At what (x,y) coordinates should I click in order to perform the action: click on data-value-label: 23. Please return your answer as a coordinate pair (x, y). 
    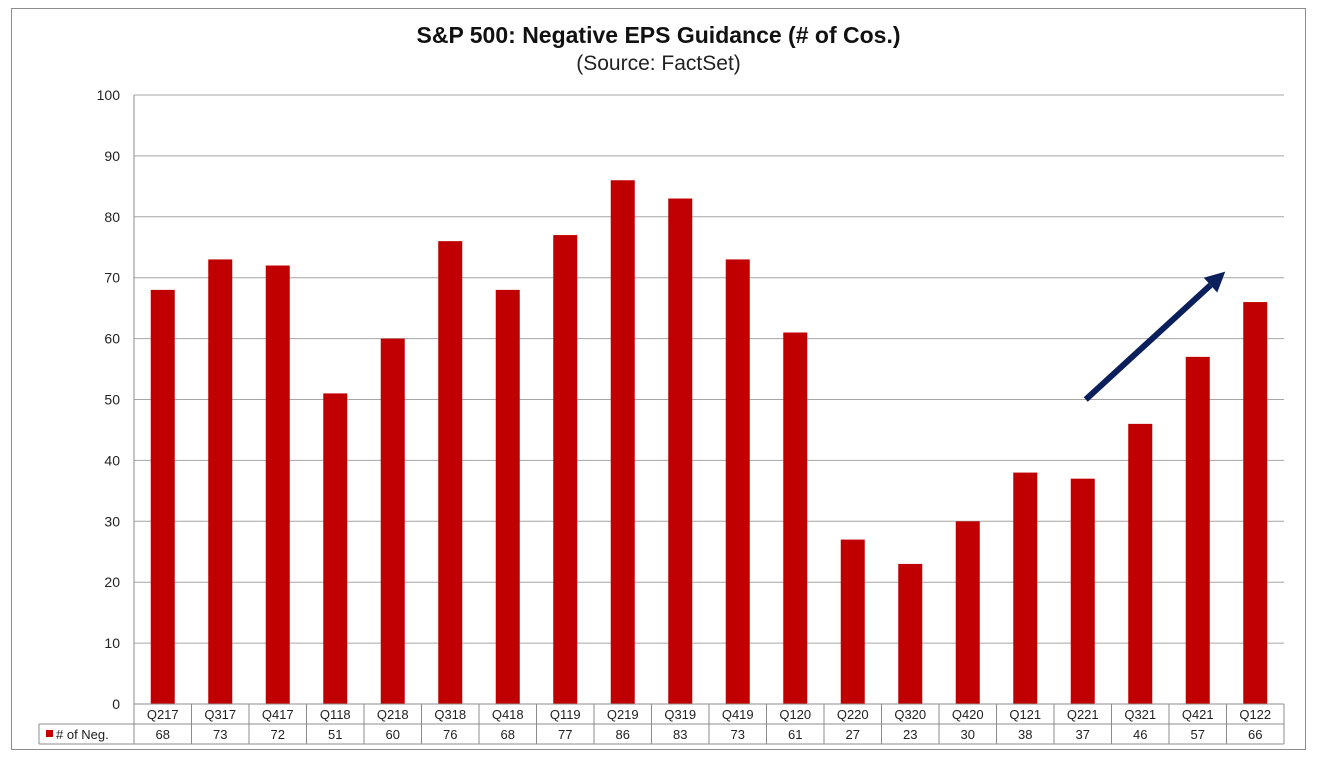
    Looking at the image, I should click on (910, 734).